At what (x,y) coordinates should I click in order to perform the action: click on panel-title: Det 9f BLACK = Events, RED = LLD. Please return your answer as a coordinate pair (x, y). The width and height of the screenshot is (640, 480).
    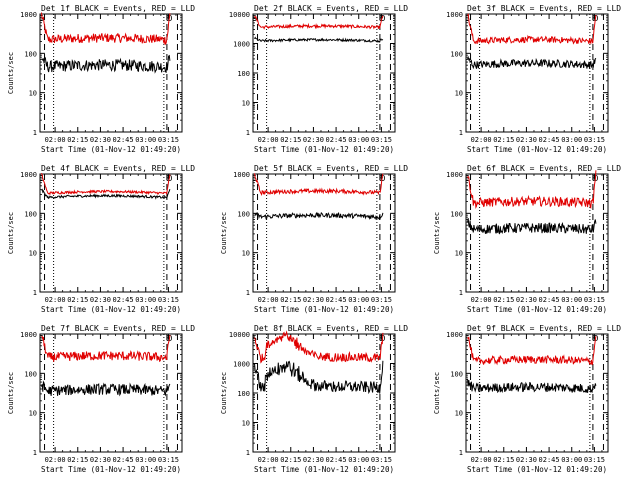
    Looking at the image, I should click on (544, 328).